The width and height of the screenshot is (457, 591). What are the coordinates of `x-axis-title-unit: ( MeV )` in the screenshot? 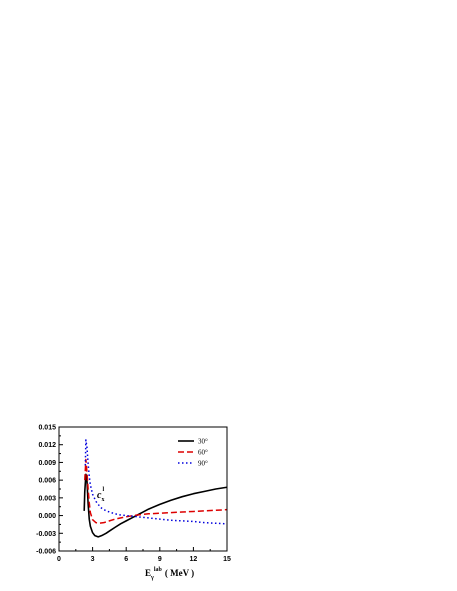 It's located at (179, 573).